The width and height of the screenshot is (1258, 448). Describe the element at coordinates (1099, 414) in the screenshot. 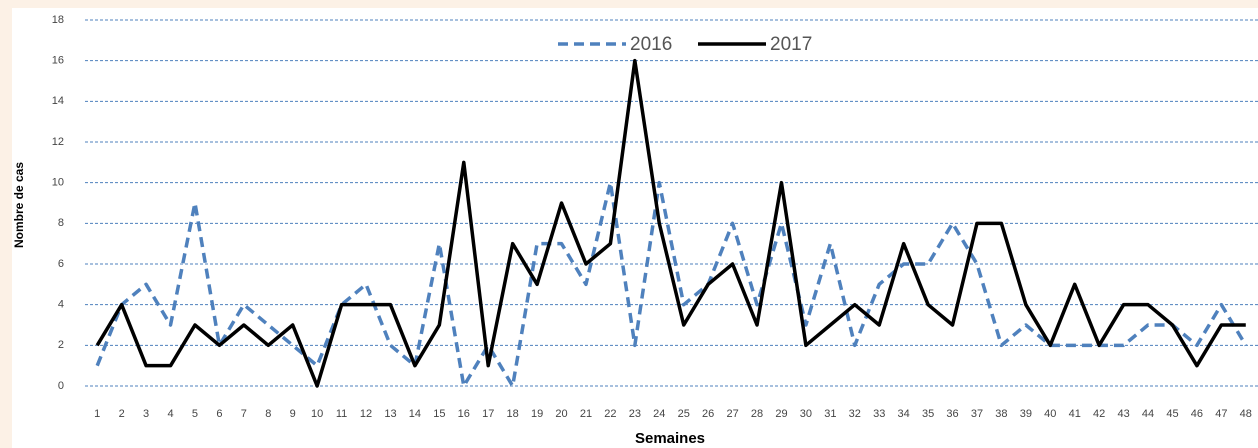

I see `x-tick-label: 42` at that location.